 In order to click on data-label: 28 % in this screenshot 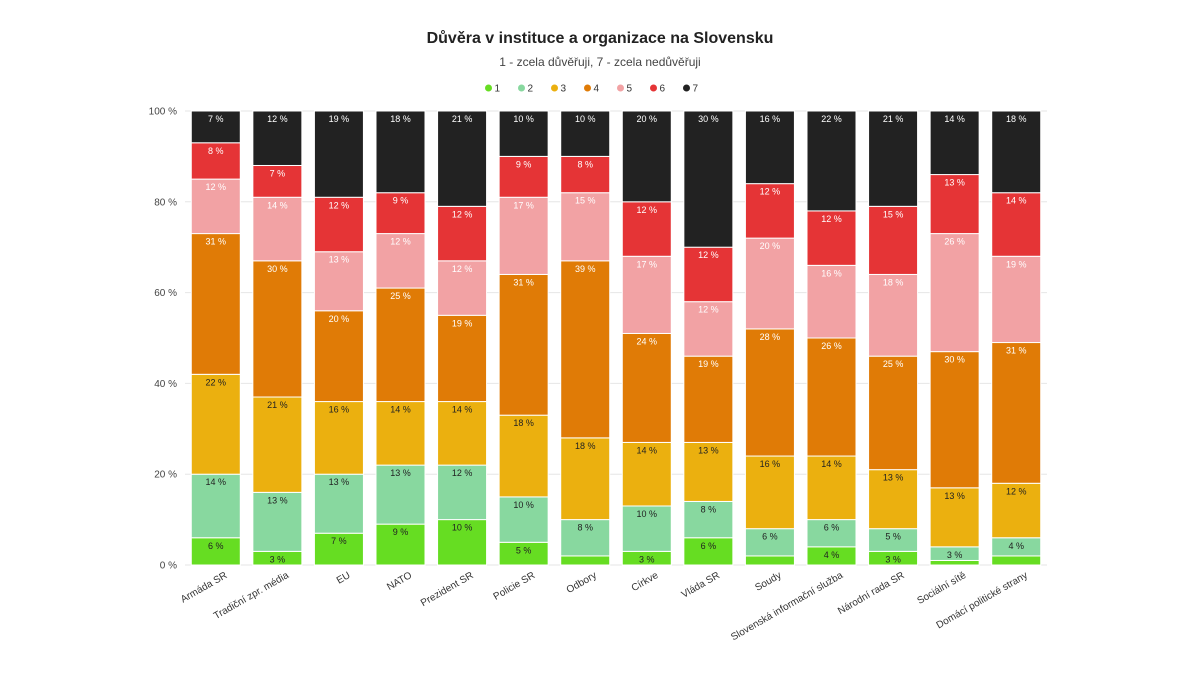, I will do `click(770, 337)`.